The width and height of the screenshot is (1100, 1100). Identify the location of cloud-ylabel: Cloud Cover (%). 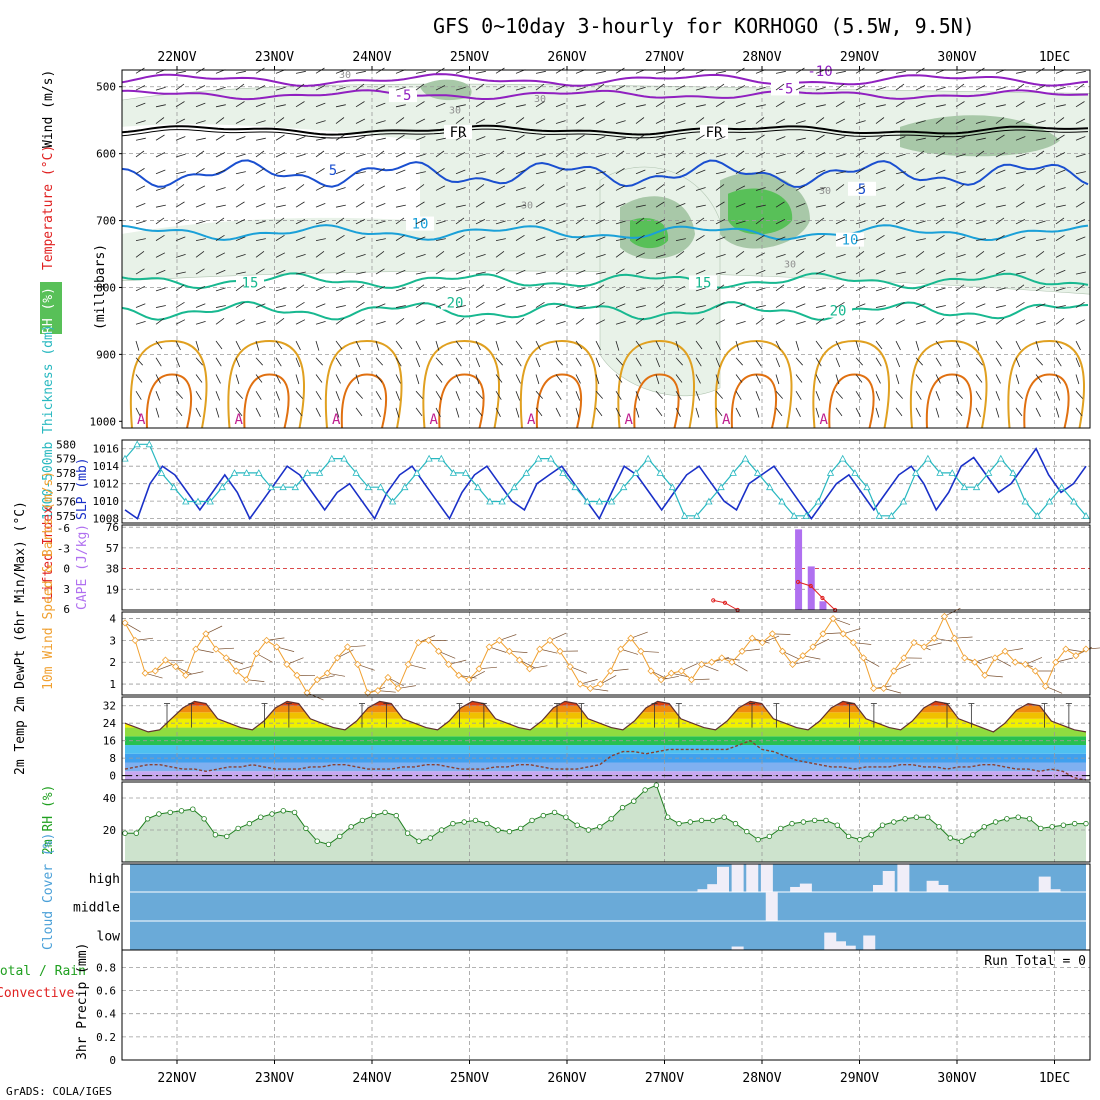
(48, 891).